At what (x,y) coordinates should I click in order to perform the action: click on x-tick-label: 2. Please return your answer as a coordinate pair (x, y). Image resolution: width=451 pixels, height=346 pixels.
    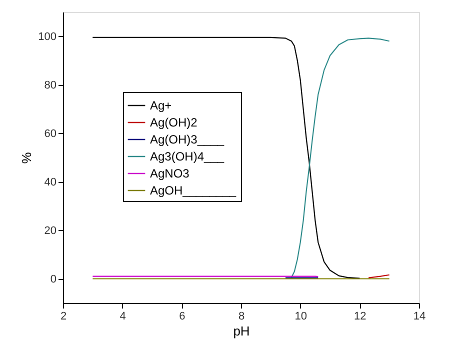
    Looking at the image, I should click on (63, 316).